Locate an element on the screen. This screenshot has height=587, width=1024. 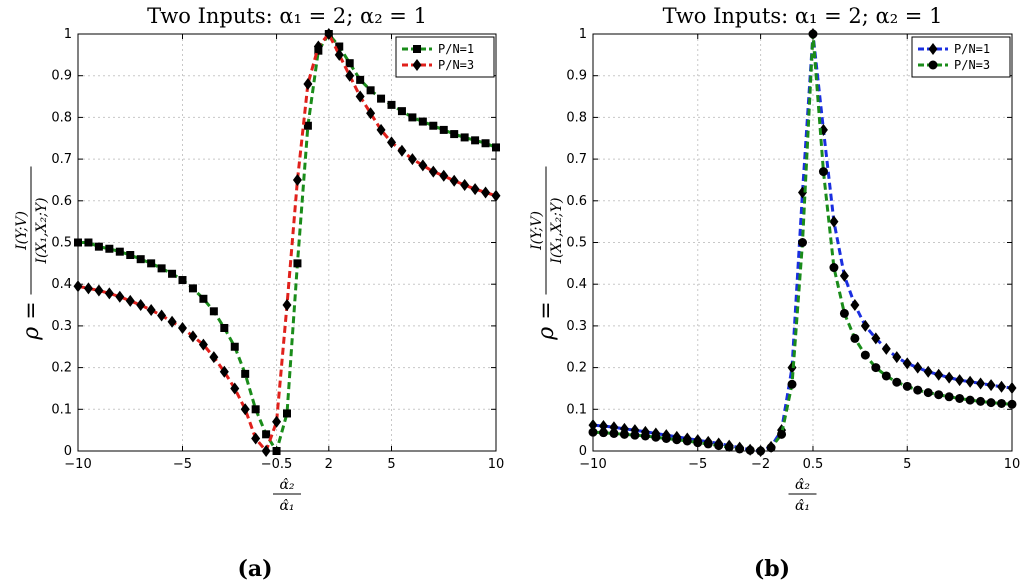
y-tick-label: 0.3 is located at coordinates (61, 326).